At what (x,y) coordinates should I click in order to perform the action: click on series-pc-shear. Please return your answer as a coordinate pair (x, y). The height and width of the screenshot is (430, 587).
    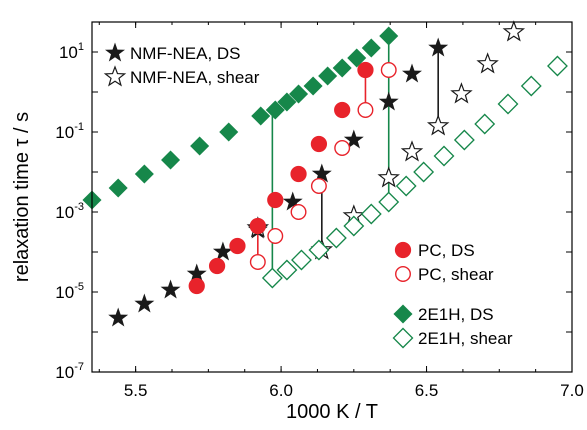
    Looking at the image, I should click on (323, 166).